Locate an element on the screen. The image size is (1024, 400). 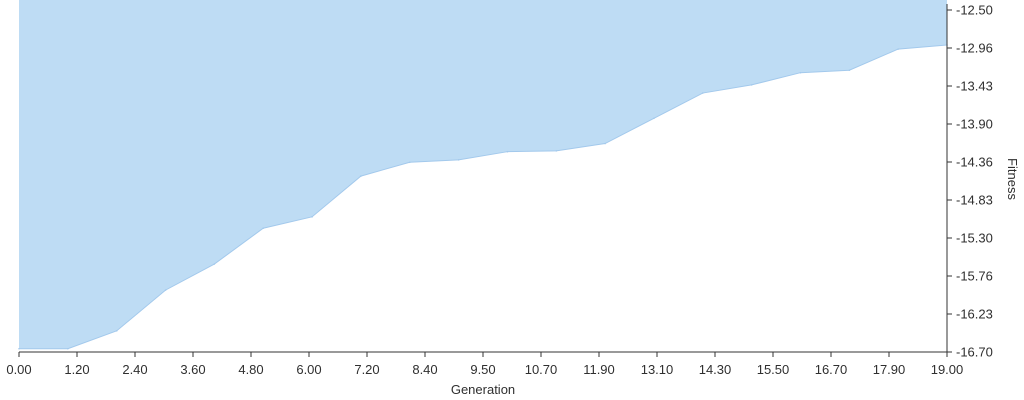
y-tick-label: -15.76 is located at coordinates (974, 276).